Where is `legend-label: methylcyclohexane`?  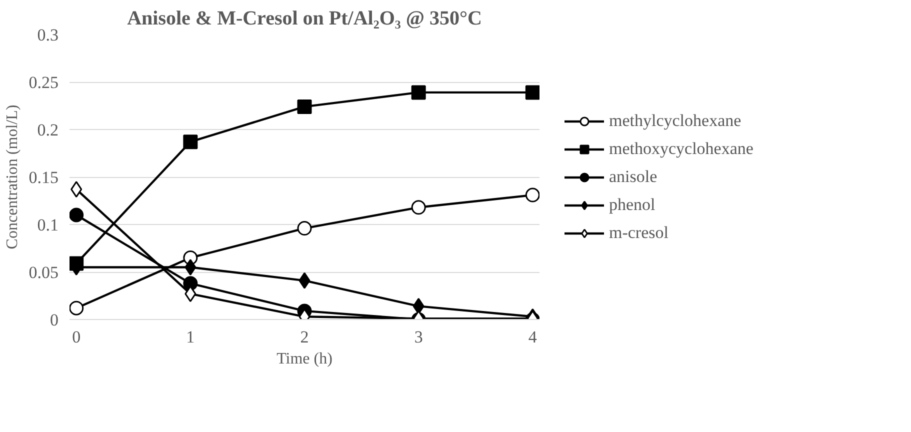 legend-label: methylcyclohexane is located at coordinates (675, 120).